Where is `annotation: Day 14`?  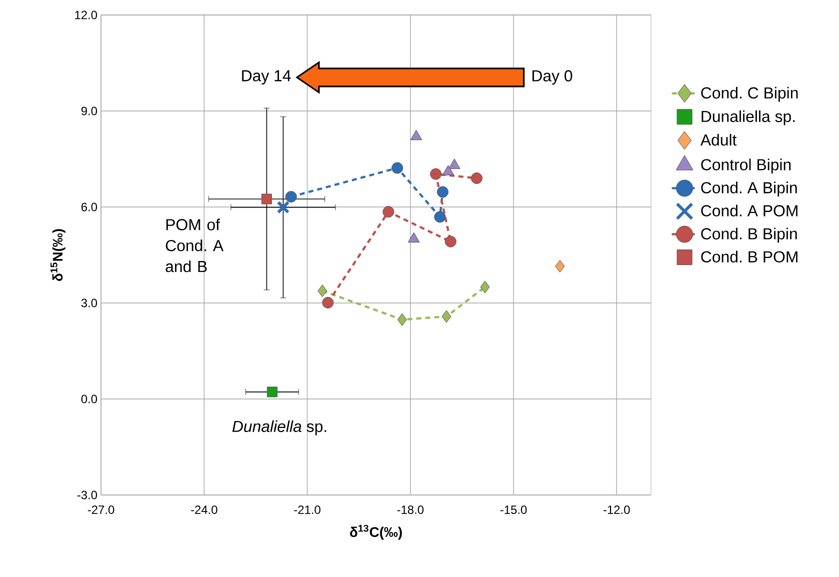
annotation: Day 14 is located at coordinates (266, 77).